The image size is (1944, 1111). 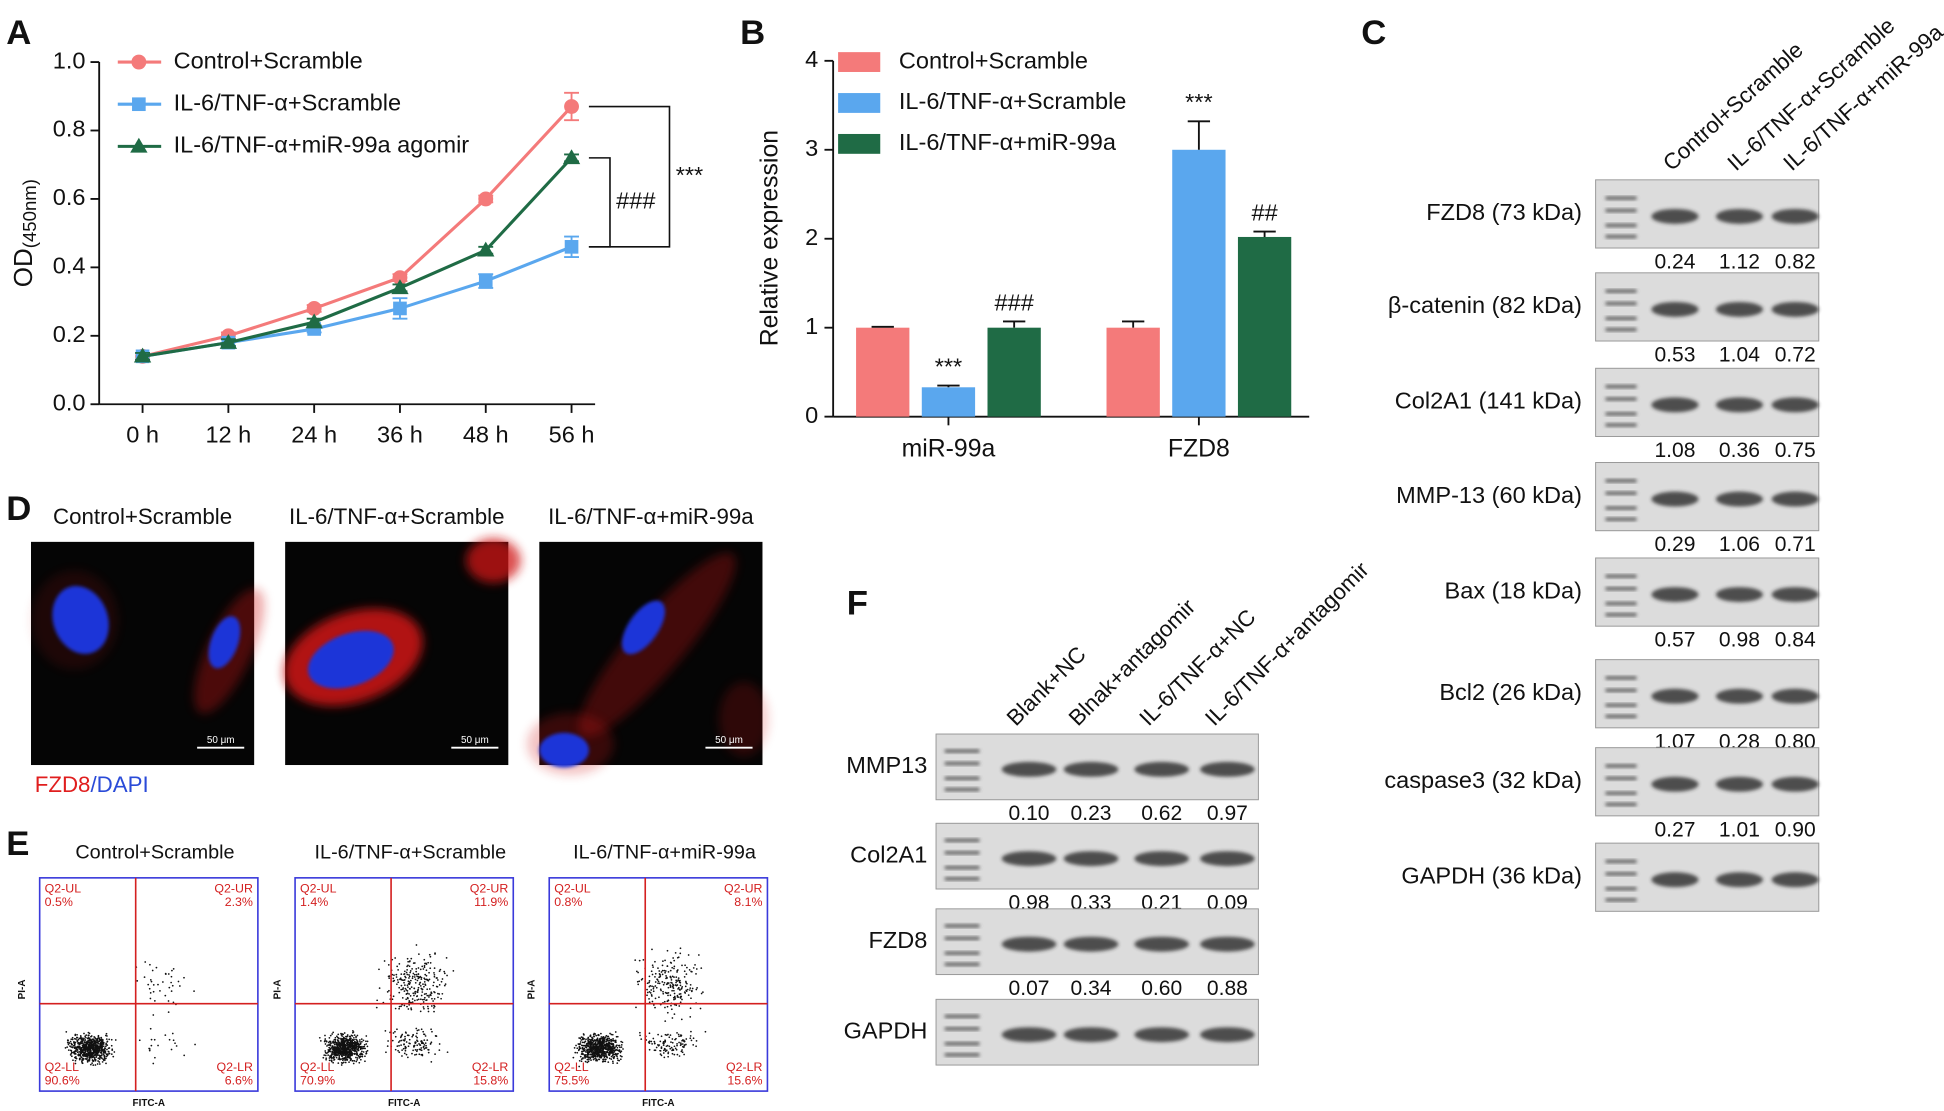 I want to click on band-value: 0.29, so click(x=1674, y=544).